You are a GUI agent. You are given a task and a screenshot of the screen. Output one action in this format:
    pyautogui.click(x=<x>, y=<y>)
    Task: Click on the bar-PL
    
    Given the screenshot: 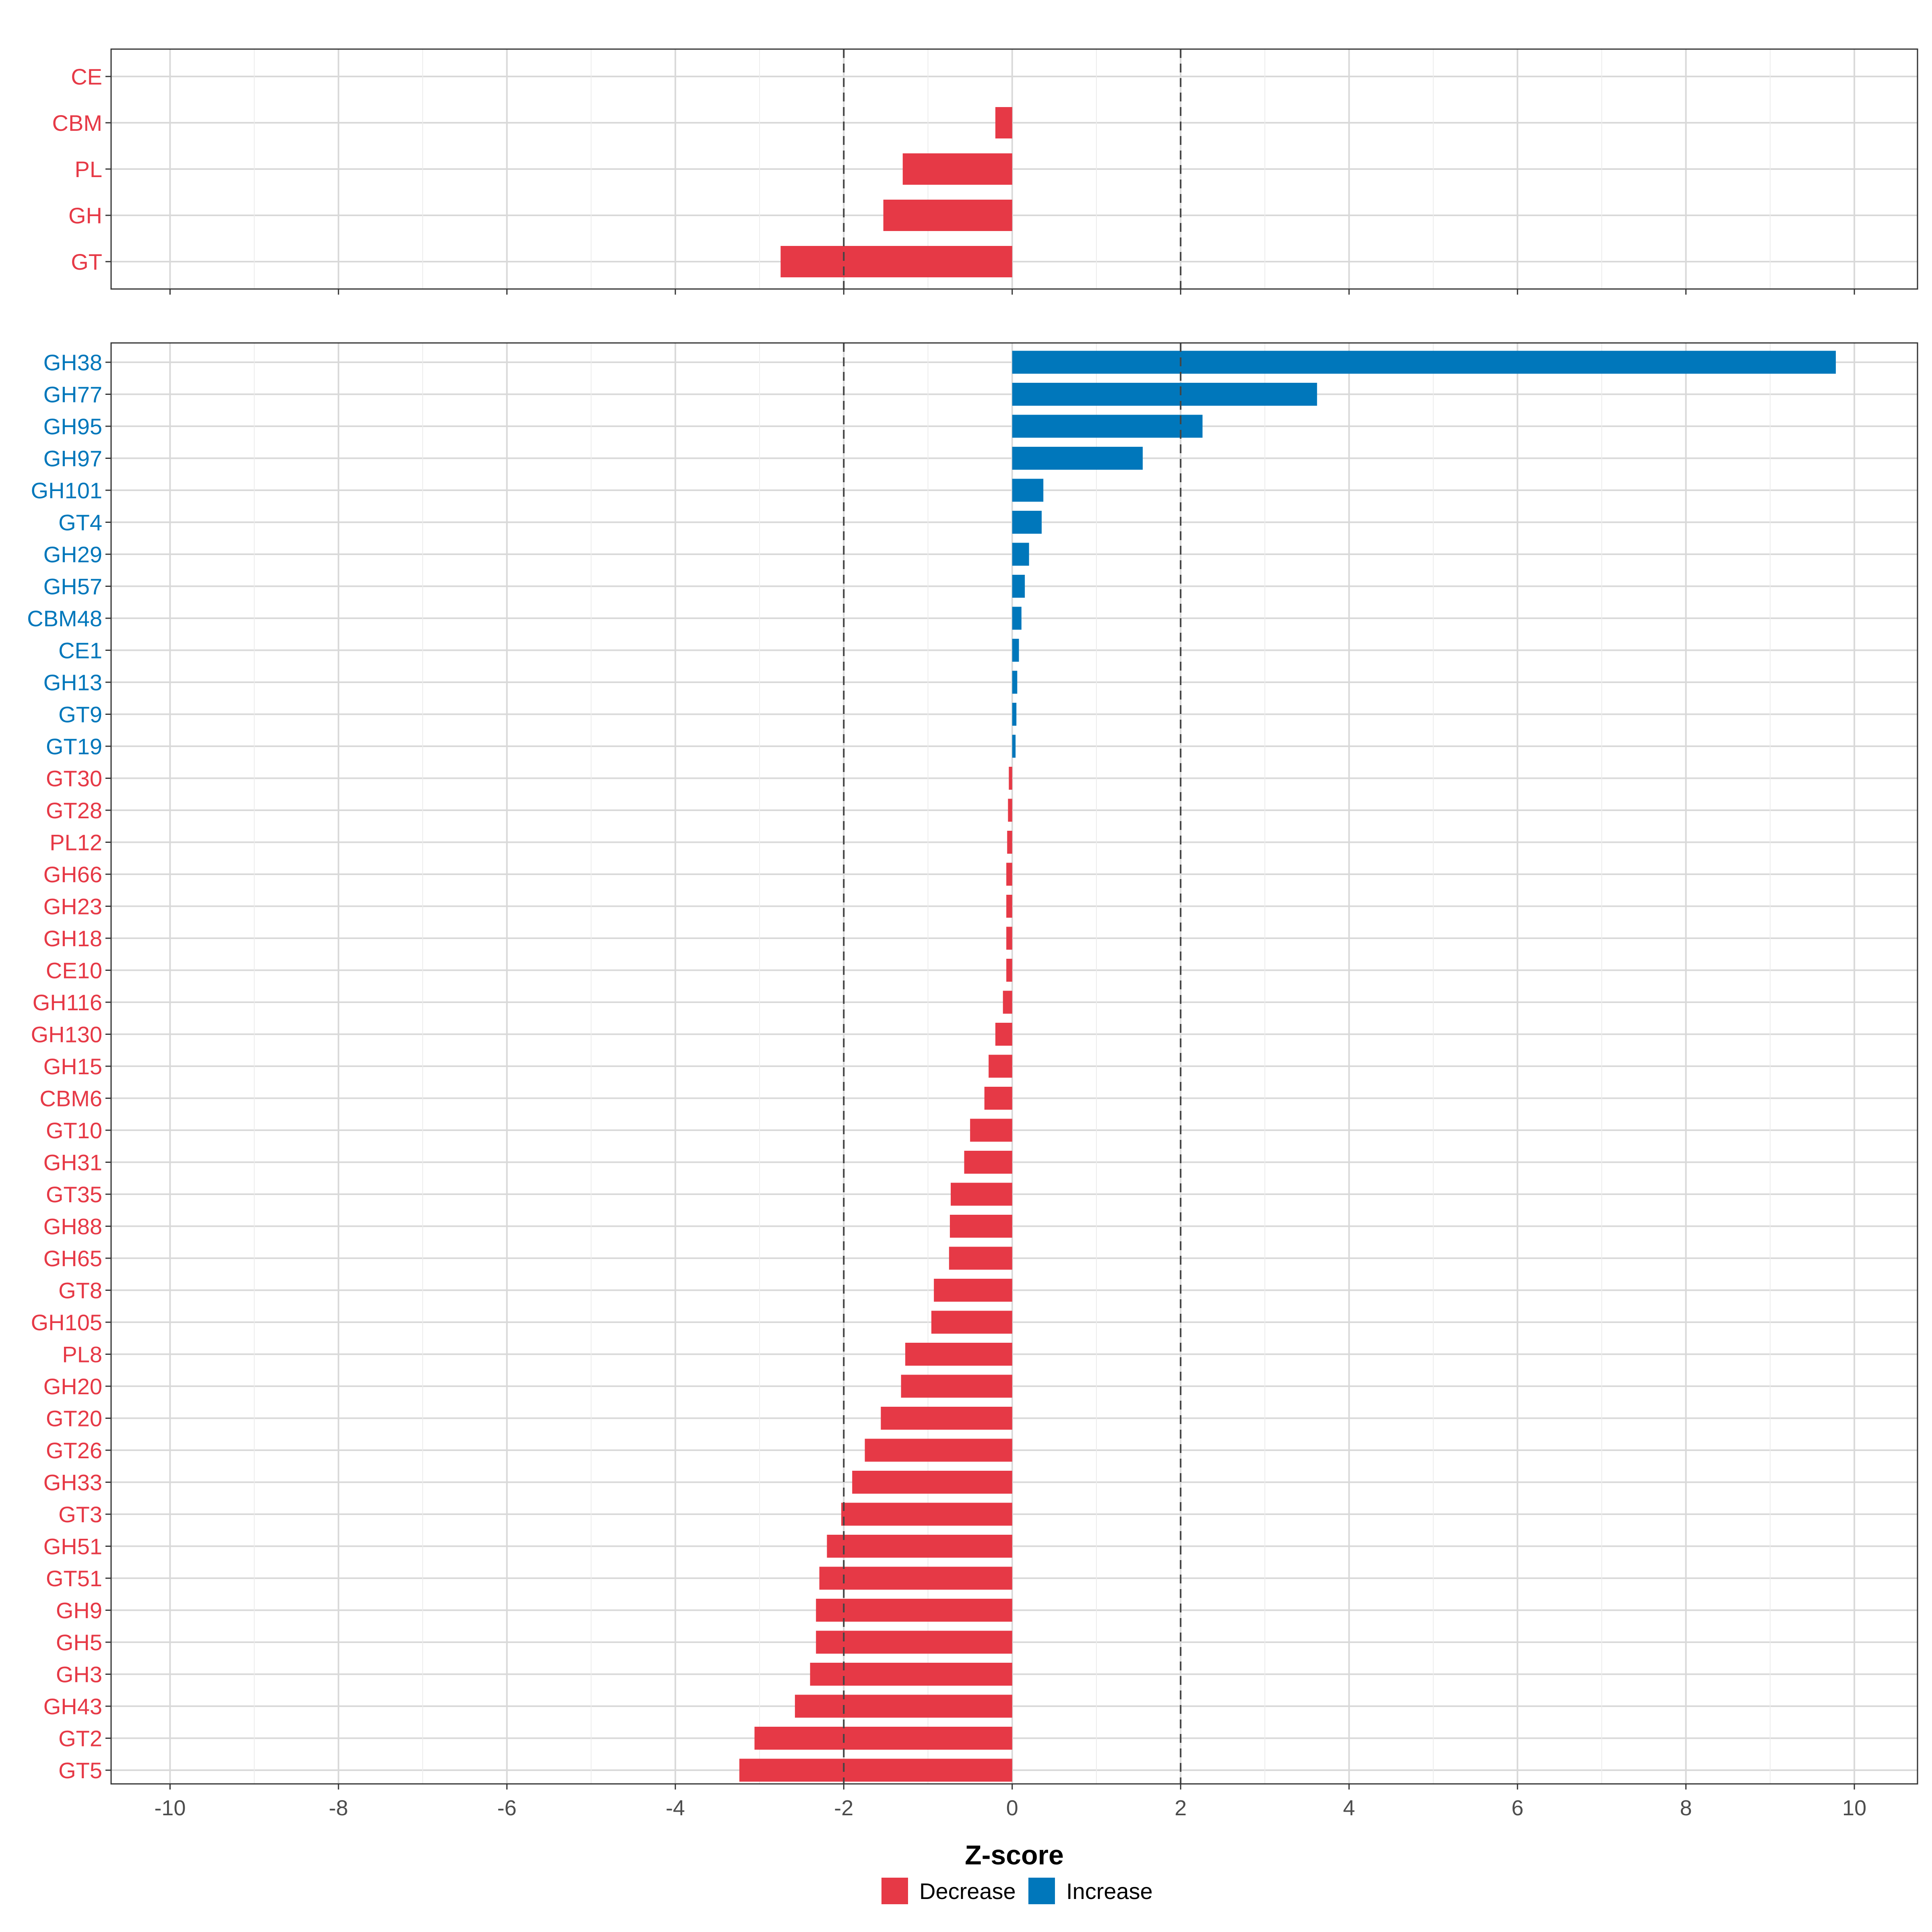 What is the action you would take?
    pyautogui.click(x=957, y=169)
    